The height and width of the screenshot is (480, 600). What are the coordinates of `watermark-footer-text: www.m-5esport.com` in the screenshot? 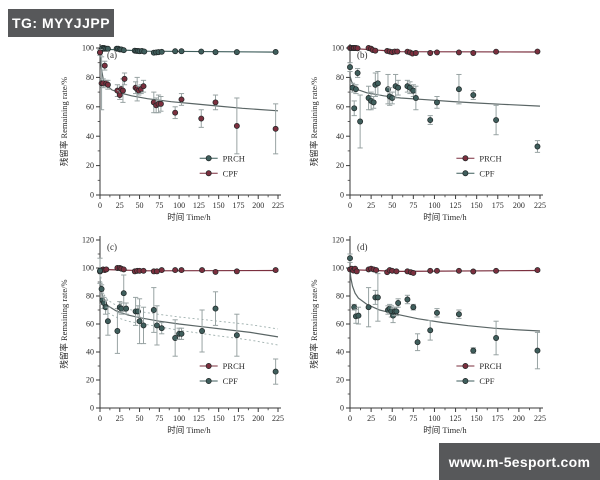 It's located at (519, 461).